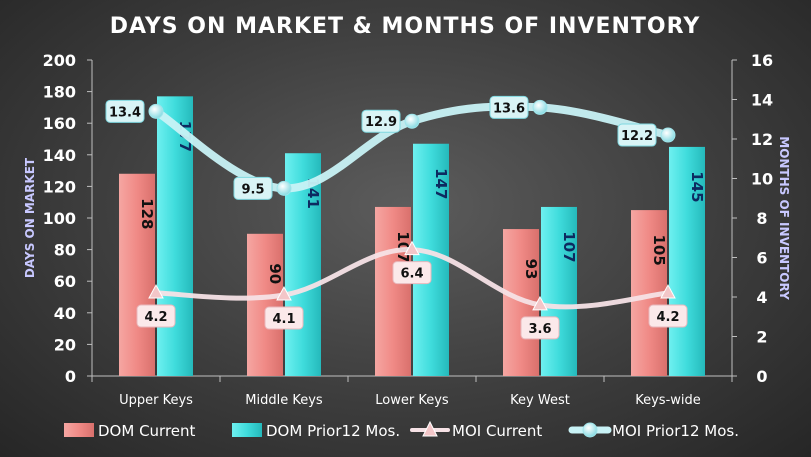  Describe the element at coordinates (531, 269) in the screenshot. I see `bar-label-dom-current: 93` at that location.